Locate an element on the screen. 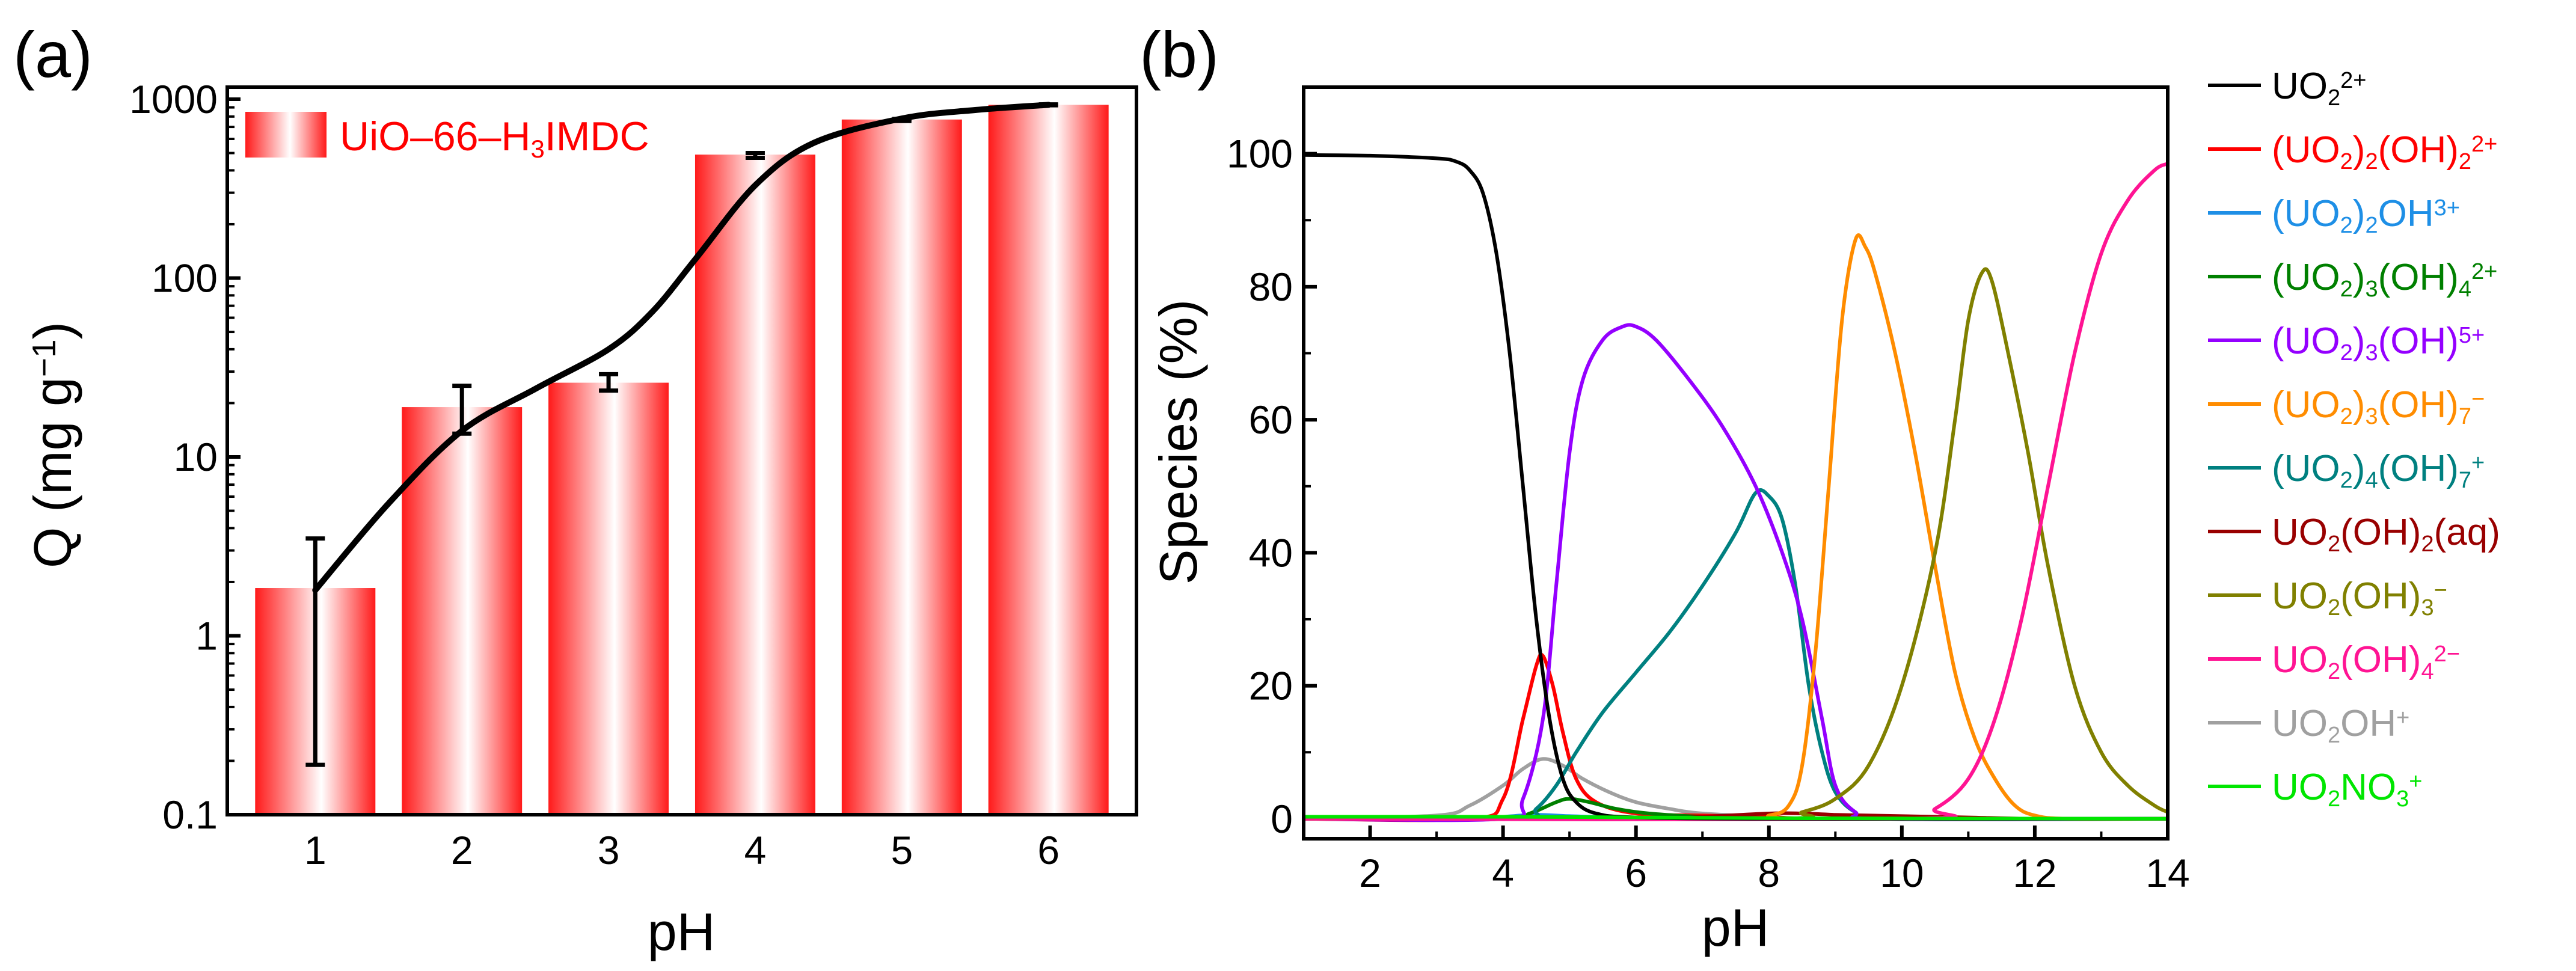 The height and width of the screenshot is (971, 2576). panel-a-y-tick-label: 10 is located at coordinates (196, 457).